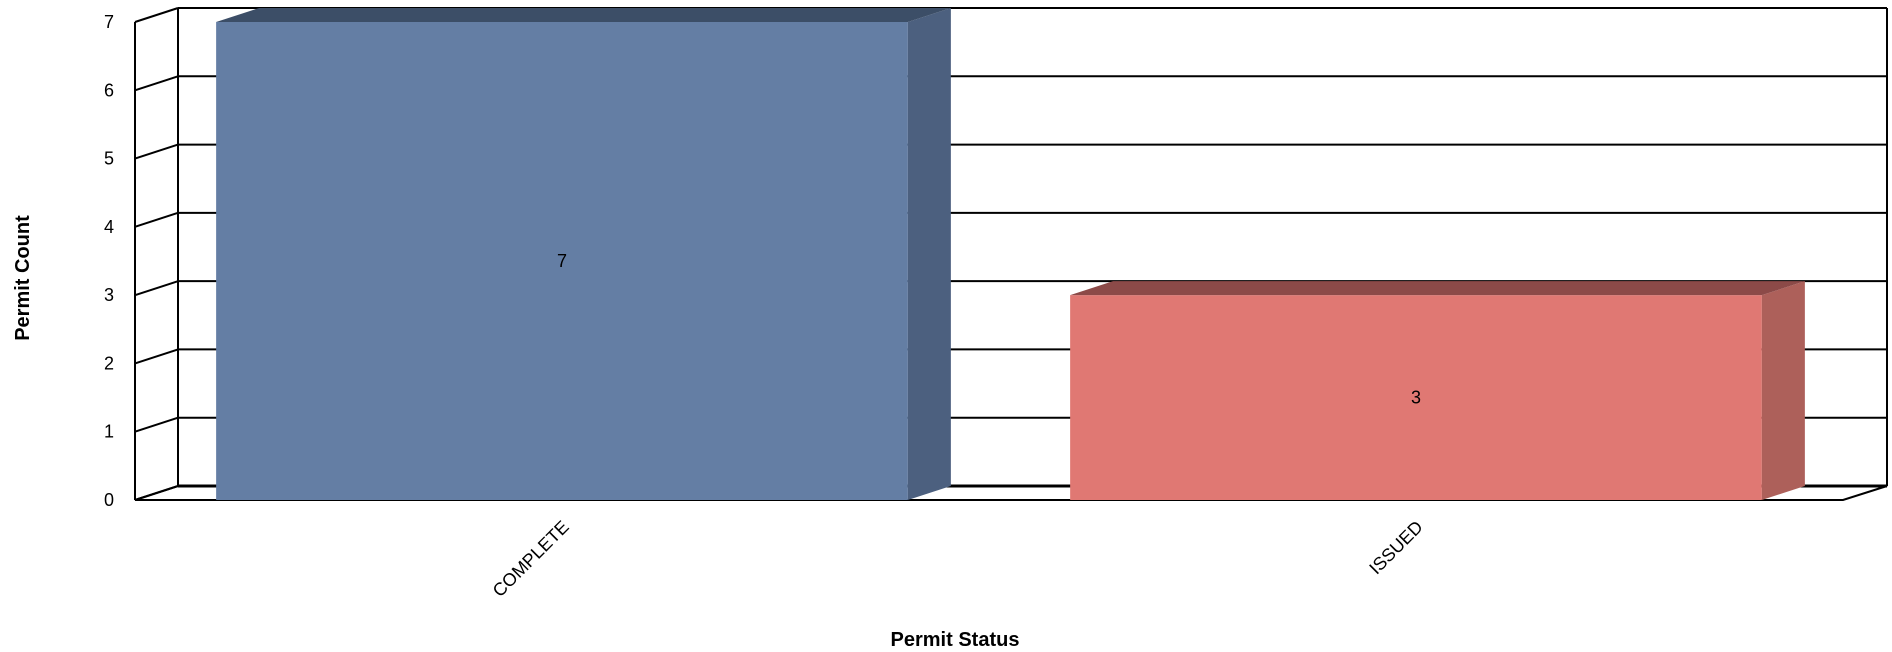 This screenshot has height=652, width=1892. I want to click on y-tick-label: 4, so click(109, 227).